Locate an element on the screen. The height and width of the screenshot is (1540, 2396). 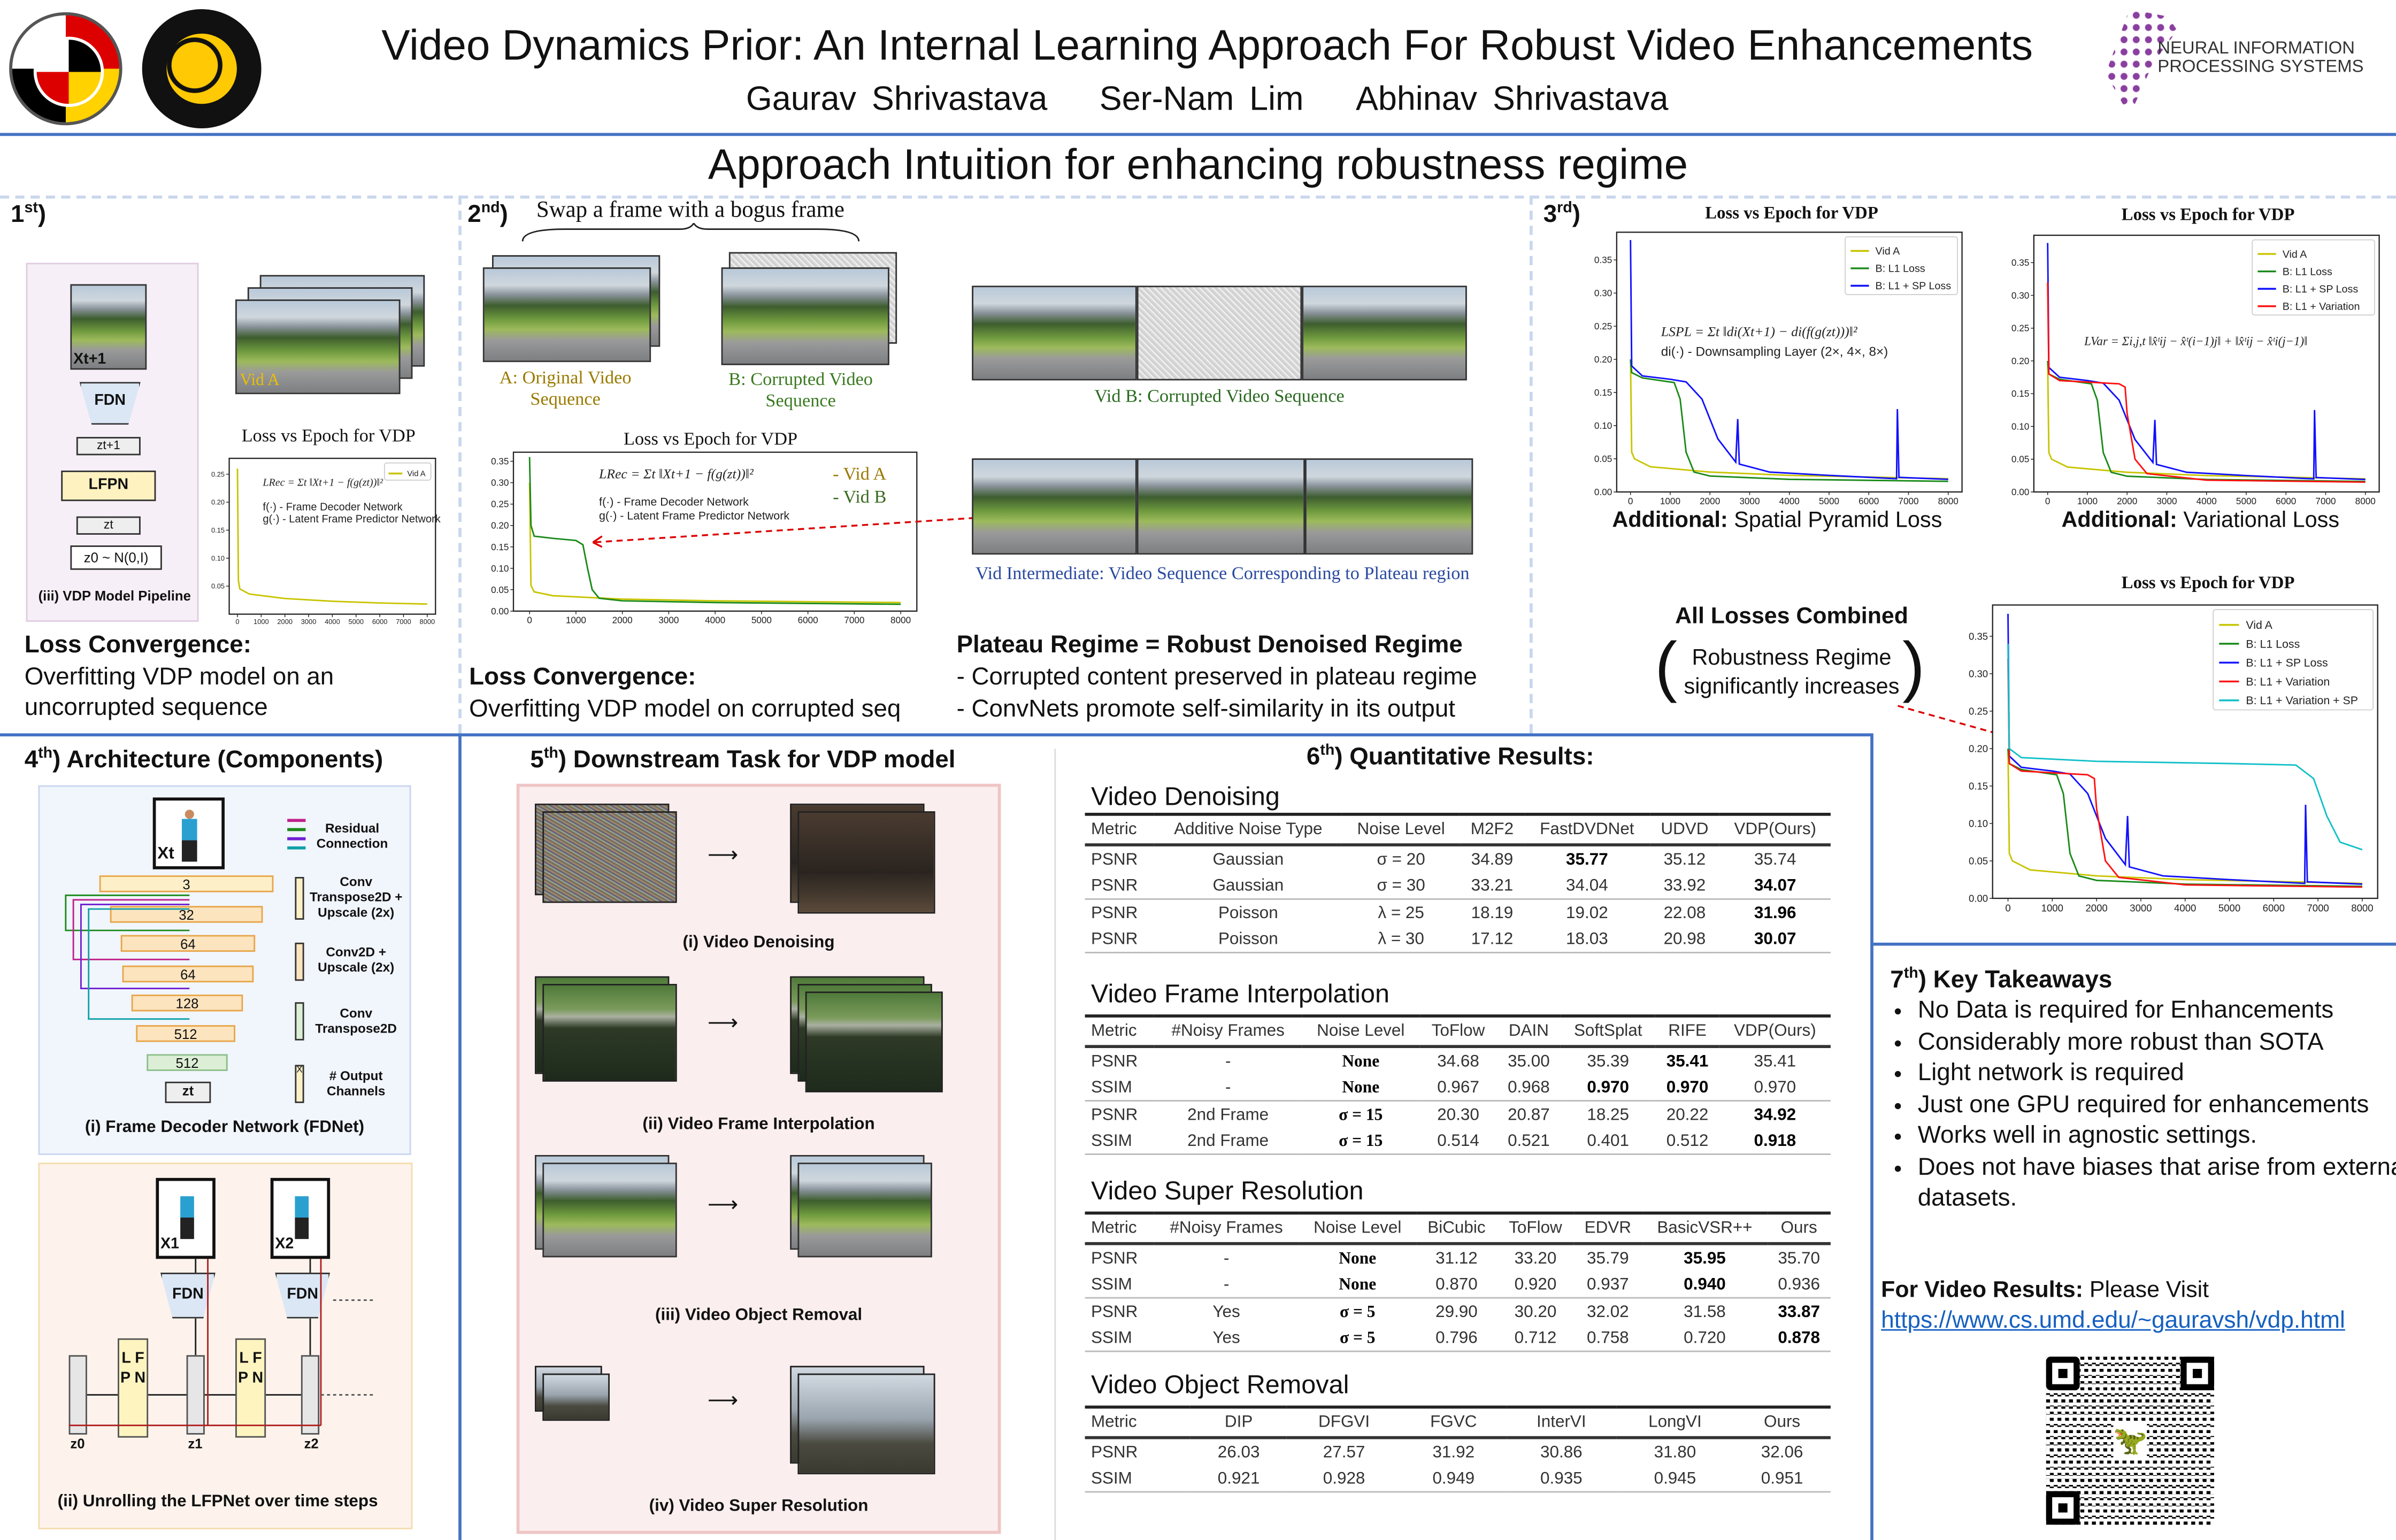
table-cell: 34.92 is located at coordinates (1775, 1114).